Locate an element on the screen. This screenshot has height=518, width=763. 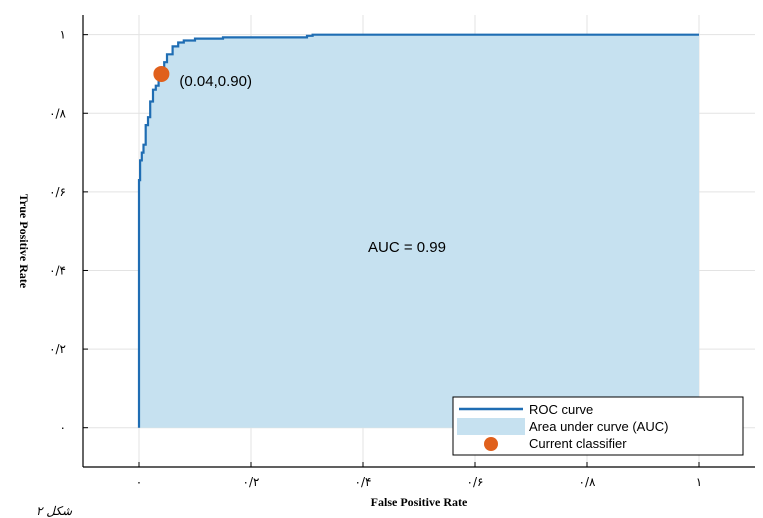
y-tick-label: ۰/۶ is located at coordinates (57, 192).